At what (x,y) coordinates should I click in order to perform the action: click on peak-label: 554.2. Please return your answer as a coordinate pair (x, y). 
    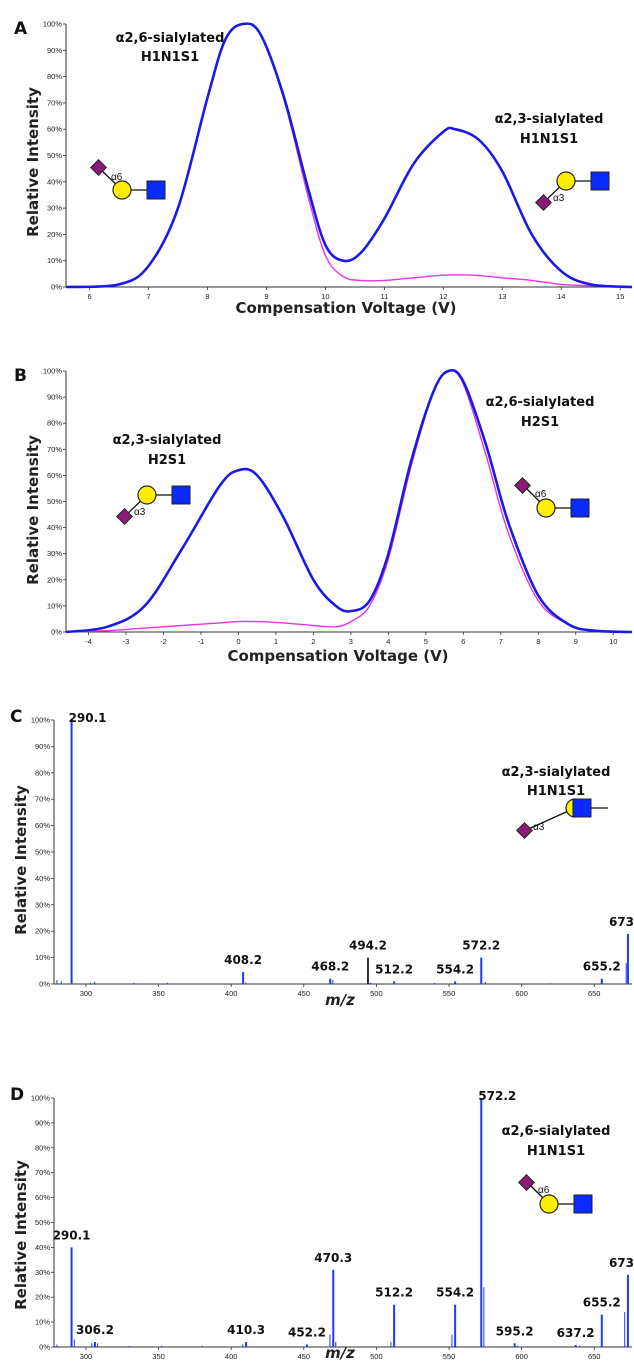
    Looking at the image, I should click on (455, 1293).